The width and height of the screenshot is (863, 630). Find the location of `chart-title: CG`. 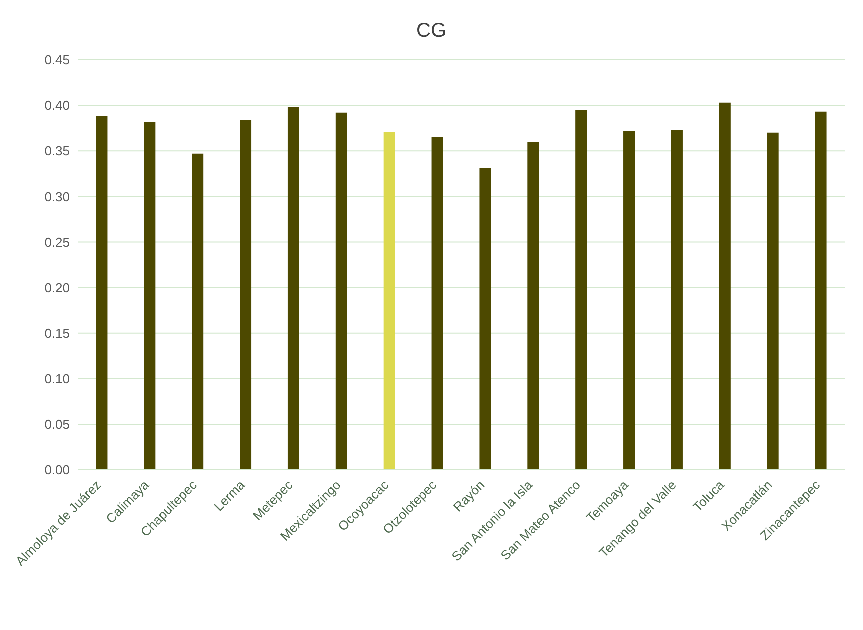

chart-title: CG is located at coordinates (432, 32).